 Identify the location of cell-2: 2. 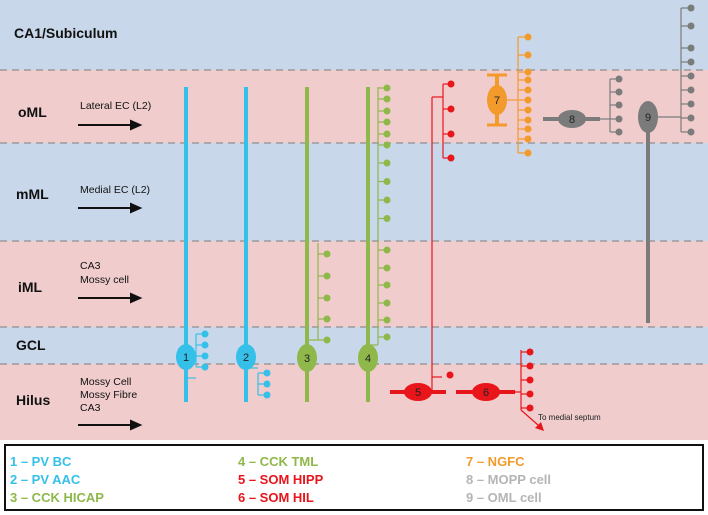
(253, 244).